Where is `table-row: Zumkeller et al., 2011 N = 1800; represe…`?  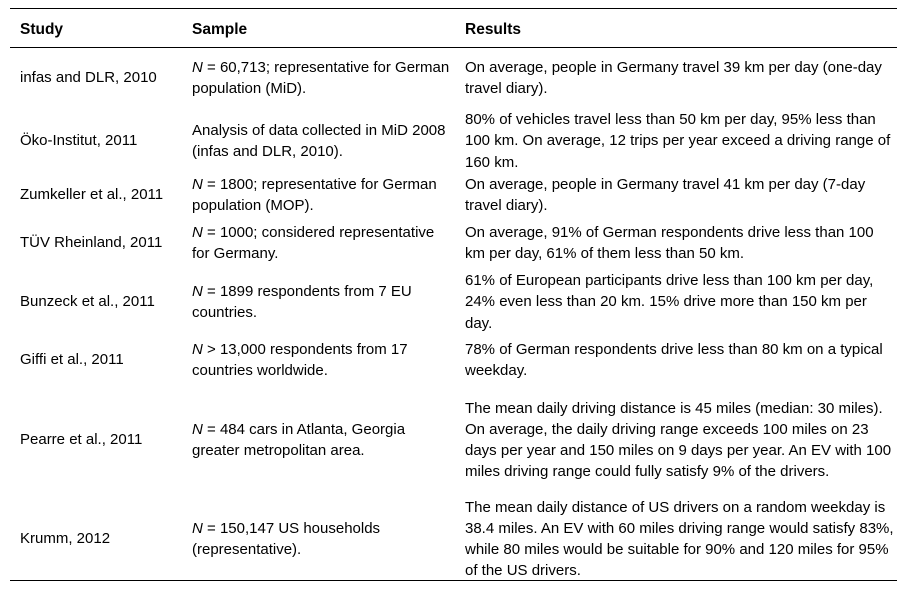 table-row: Zumkeller et al., 2011 N = 1800; represe… is located at coordinates (453, 195).